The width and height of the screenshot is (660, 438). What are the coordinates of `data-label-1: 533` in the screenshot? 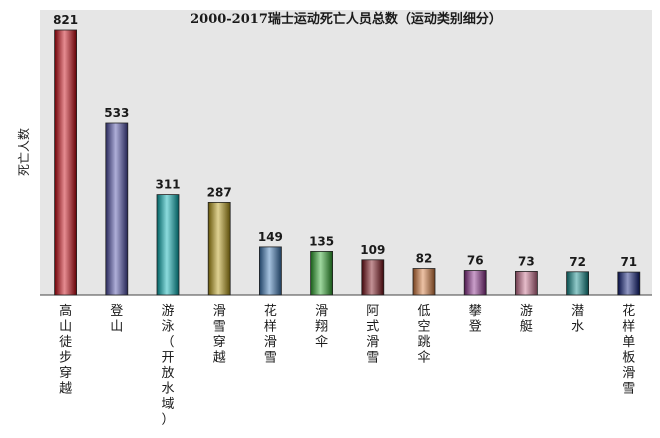 It's located at (116, 113).